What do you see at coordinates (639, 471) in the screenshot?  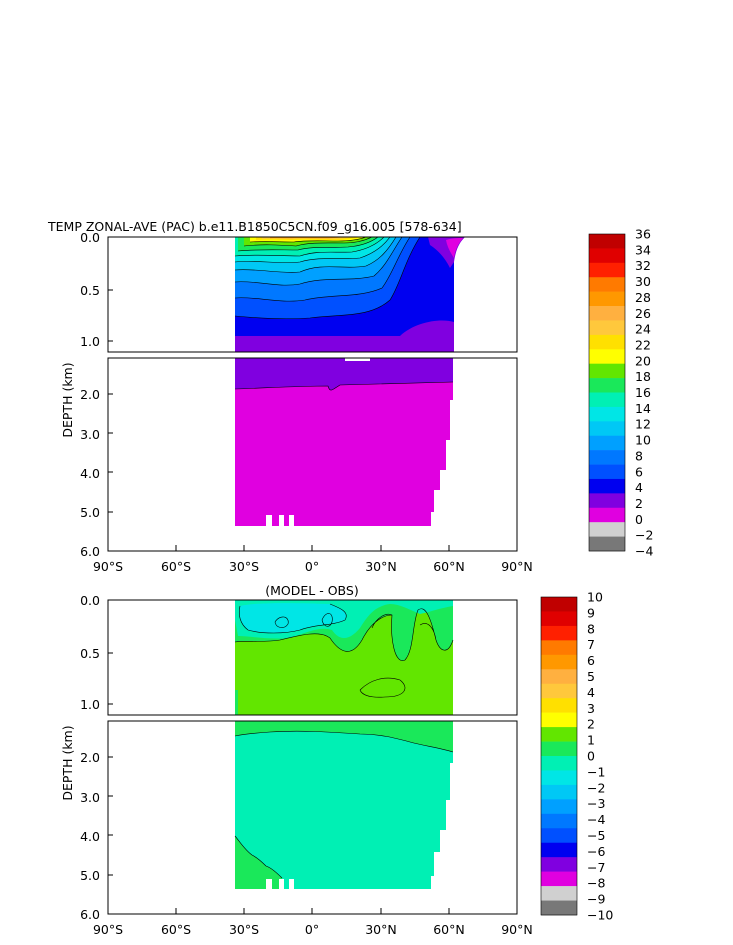 I see `temp-colorbar-label: 6` at bounding box center [639, 471].